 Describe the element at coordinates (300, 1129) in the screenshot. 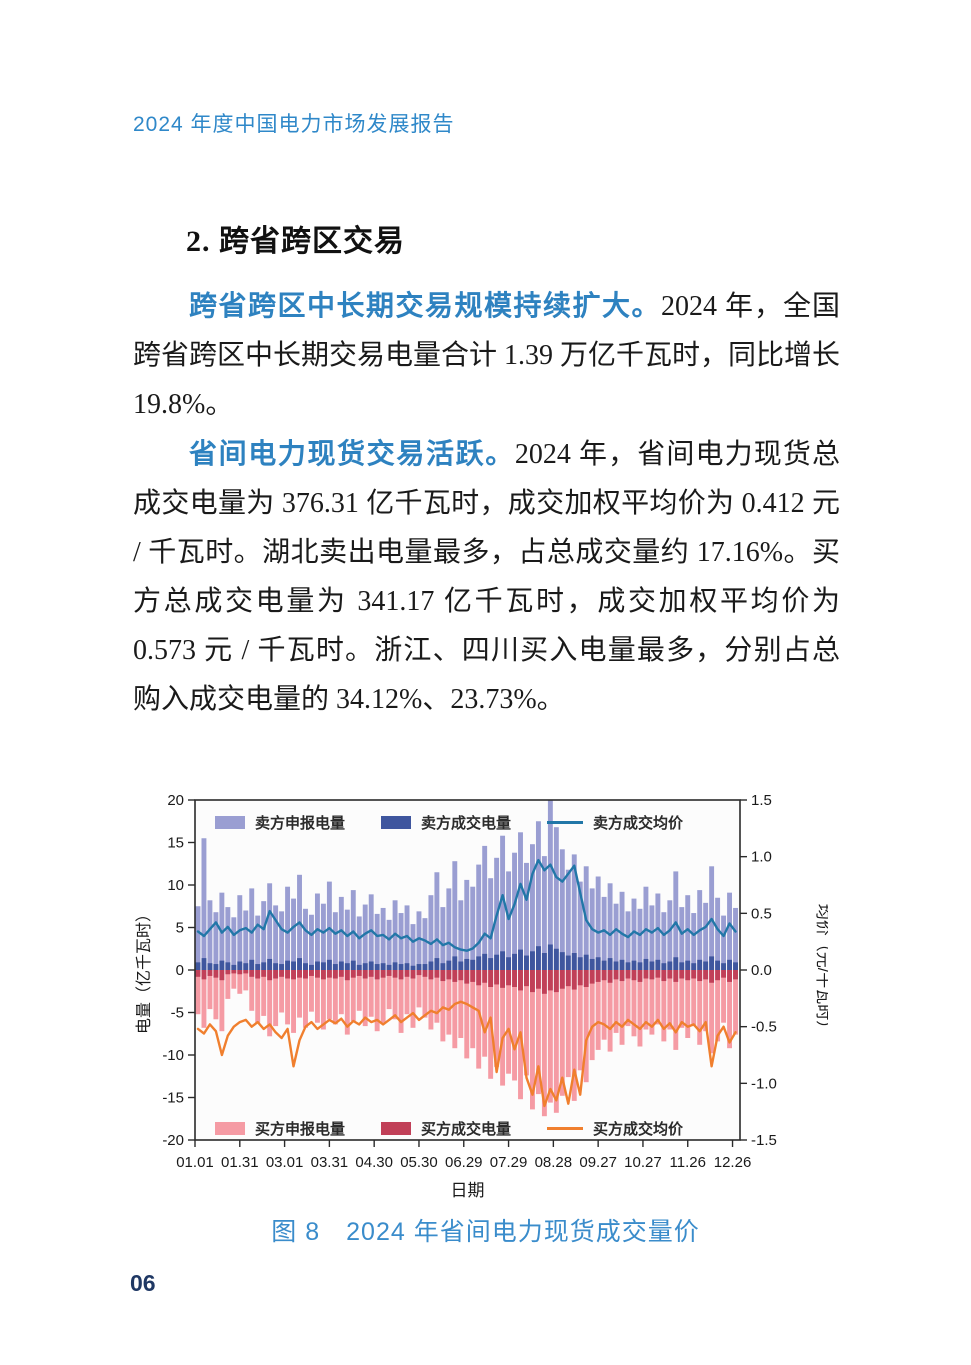

I see `legend-label: 买方申报电量` at that location.